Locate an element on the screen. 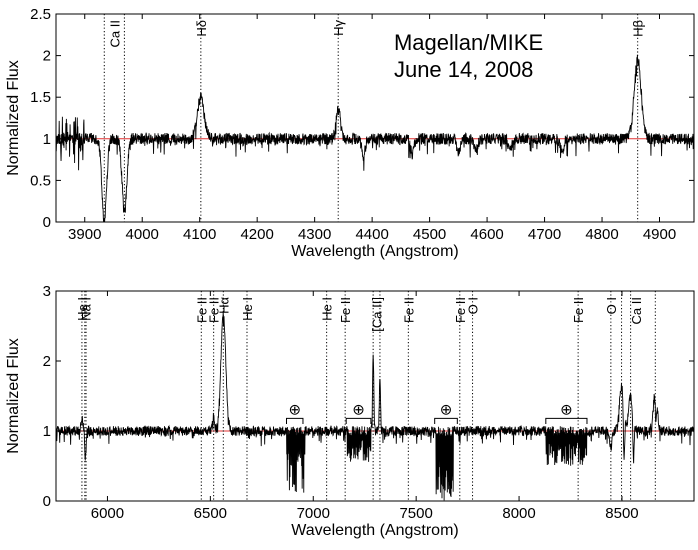 This screenshot has height=550, width=698. line-id-label: Na I is located at coordinates (85, 309).